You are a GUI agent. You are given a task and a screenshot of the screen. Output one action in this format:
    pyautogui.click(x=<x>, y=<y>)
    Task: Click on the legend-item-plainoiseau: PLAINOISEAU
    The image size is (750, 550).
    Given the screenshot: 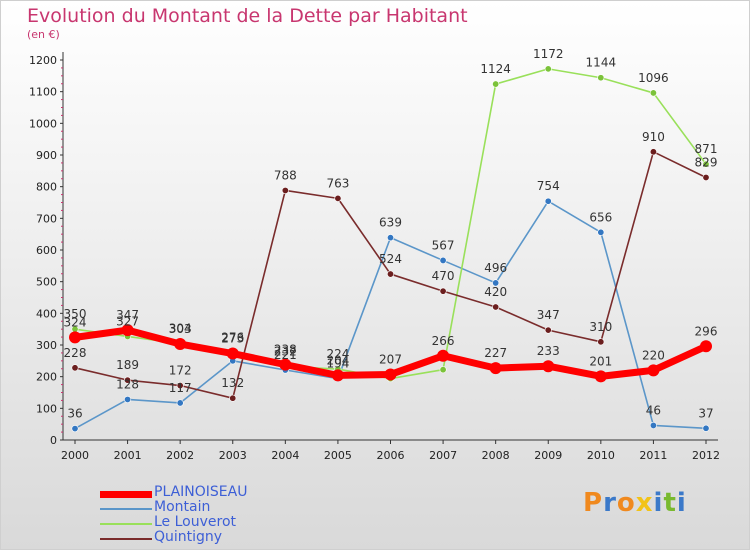 What is the action you would take?
    pyautogui.click(x=230, y=492)
    